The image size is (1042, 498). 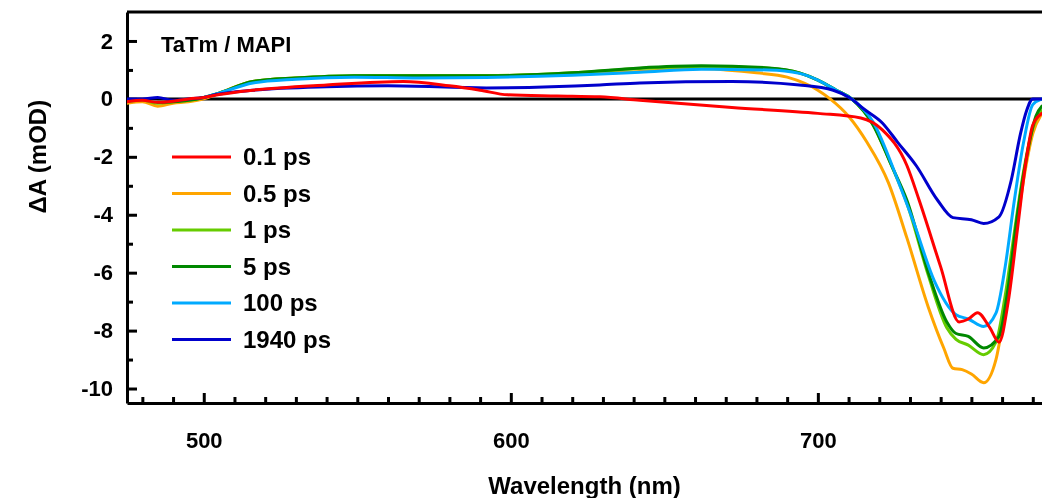 What do you see at coordinates (267, 229) in the screenshot?
I see `legend-label: 1 ps` at bounding box center [267, 229].